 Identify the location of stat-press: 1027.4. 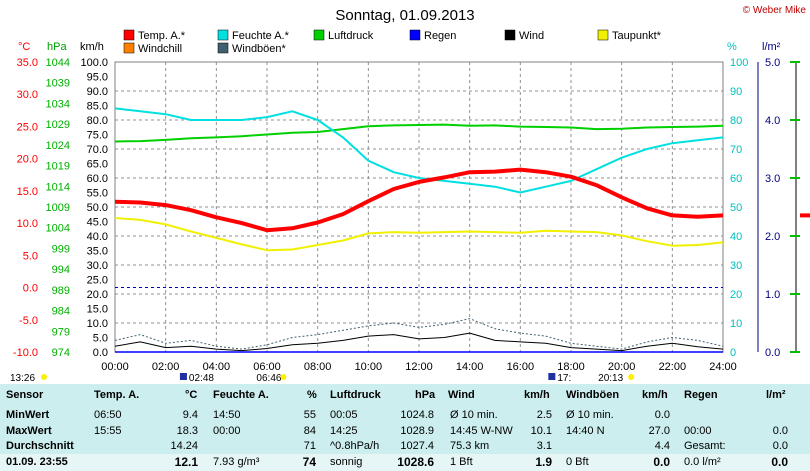
(417, 446).